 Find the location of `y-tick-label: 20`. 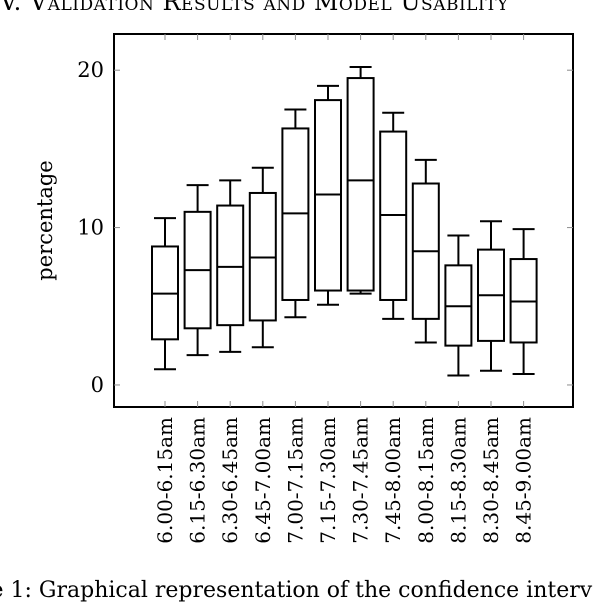

y-tick-label: 20 is located at coordinates (90, 70).